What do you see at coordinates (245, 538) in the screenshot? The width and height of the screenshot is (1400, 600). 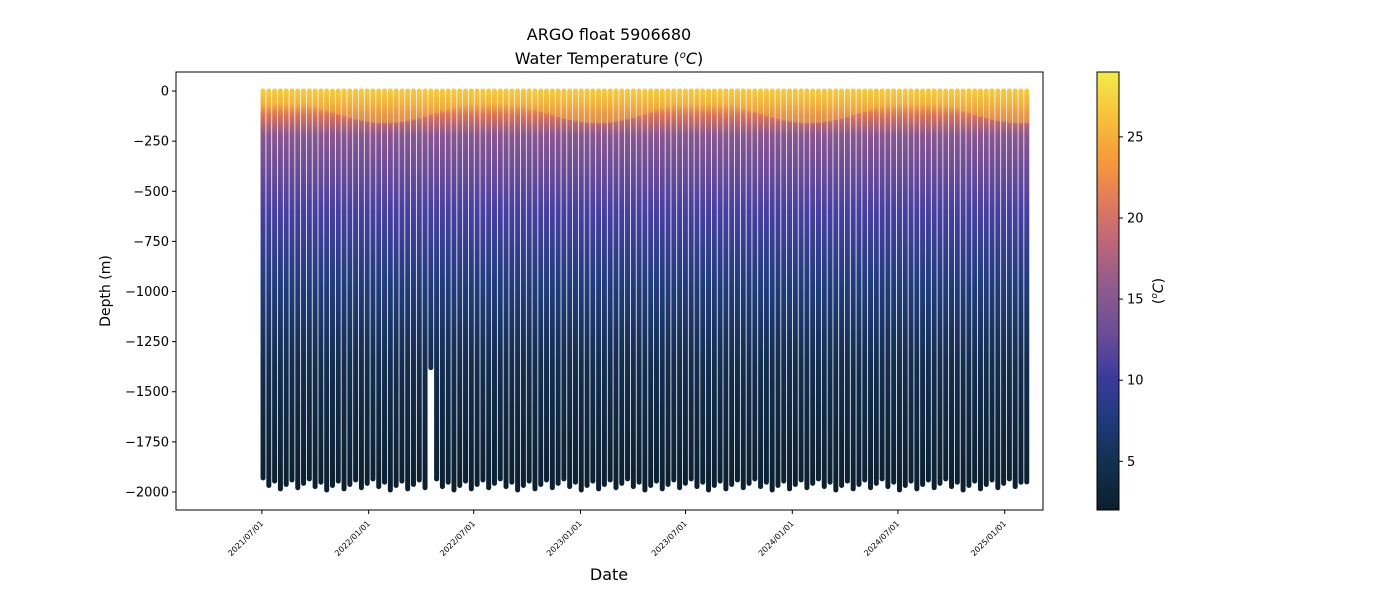 I see `x-tick-label: 2021/07/01` at bounding box center [245, 538].